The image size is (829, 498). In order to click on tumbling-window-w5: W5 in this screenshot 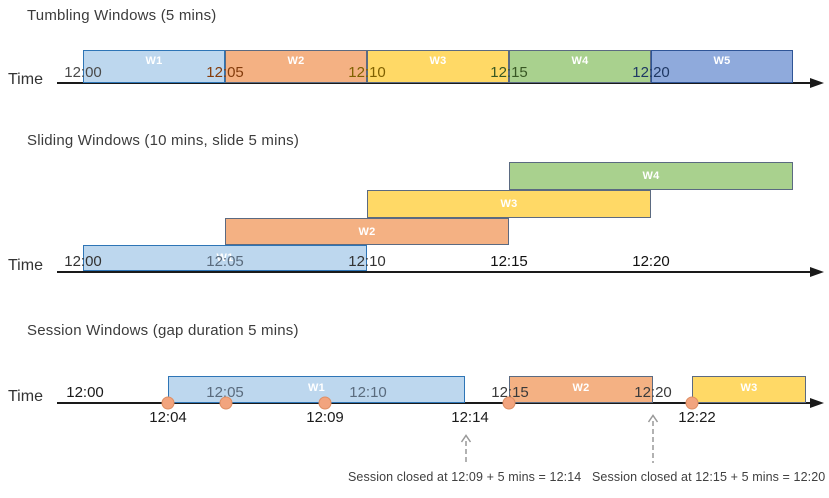, I will do `click(722, 66)`.